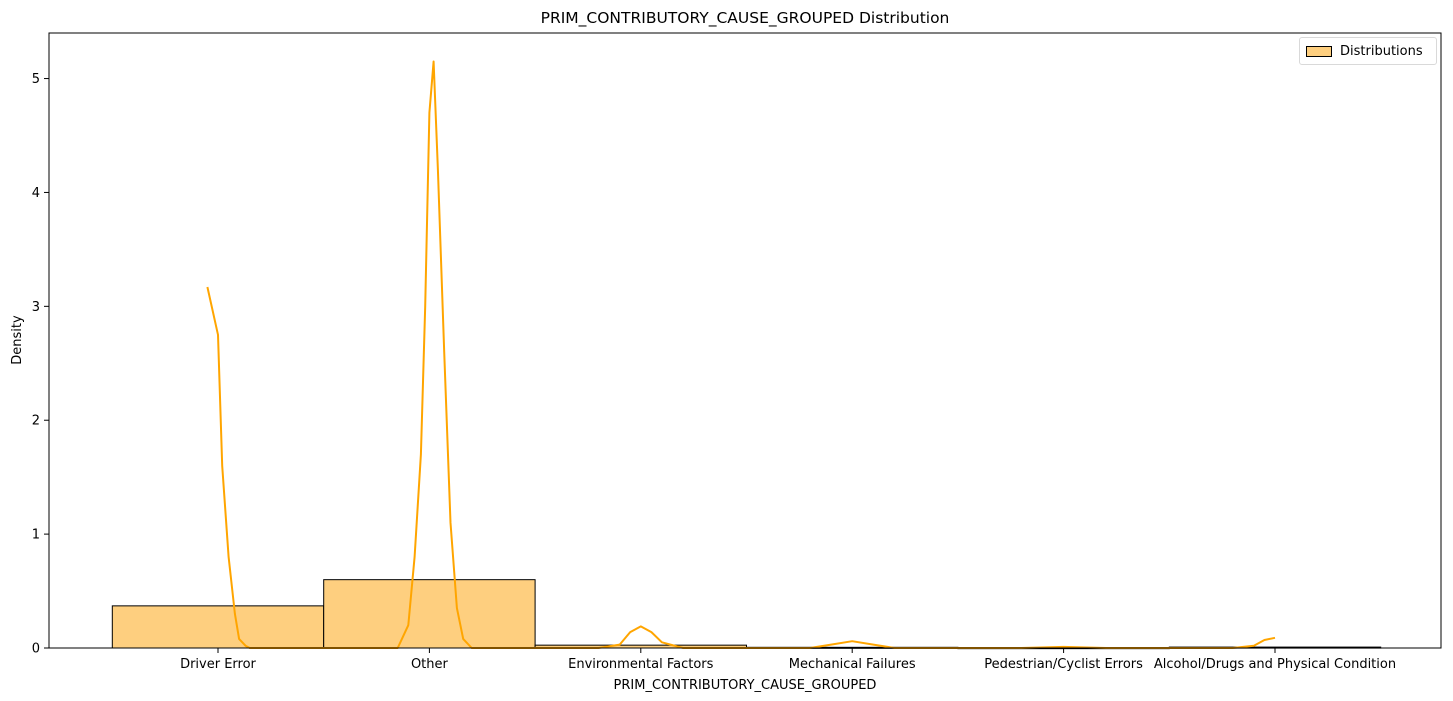  Describe the element at coordinates (36, 535) in the screenshot. I see `y-tick-label-1: 1` at that location.